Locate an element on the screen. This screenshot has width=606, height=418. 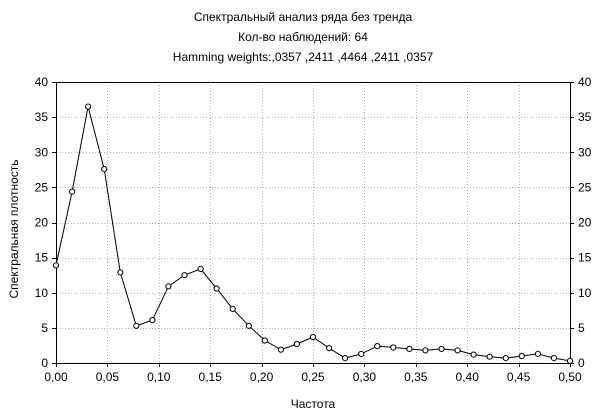
y-tick-label-right: 5 is located at coordinates (581, 328).